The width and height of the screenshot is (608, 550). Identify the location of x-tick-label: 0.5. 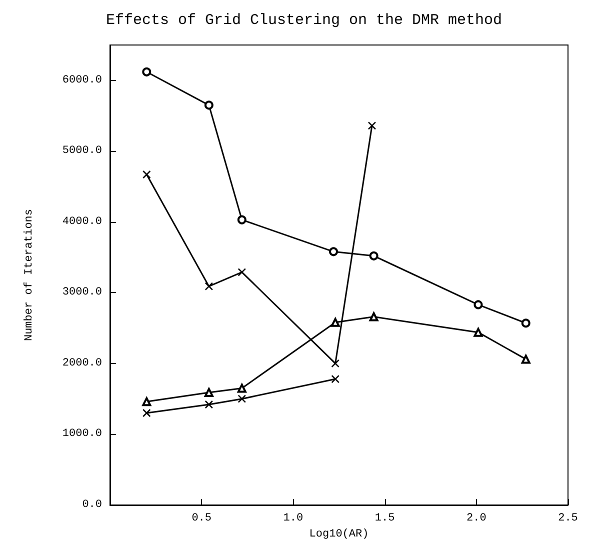
(202, 518).